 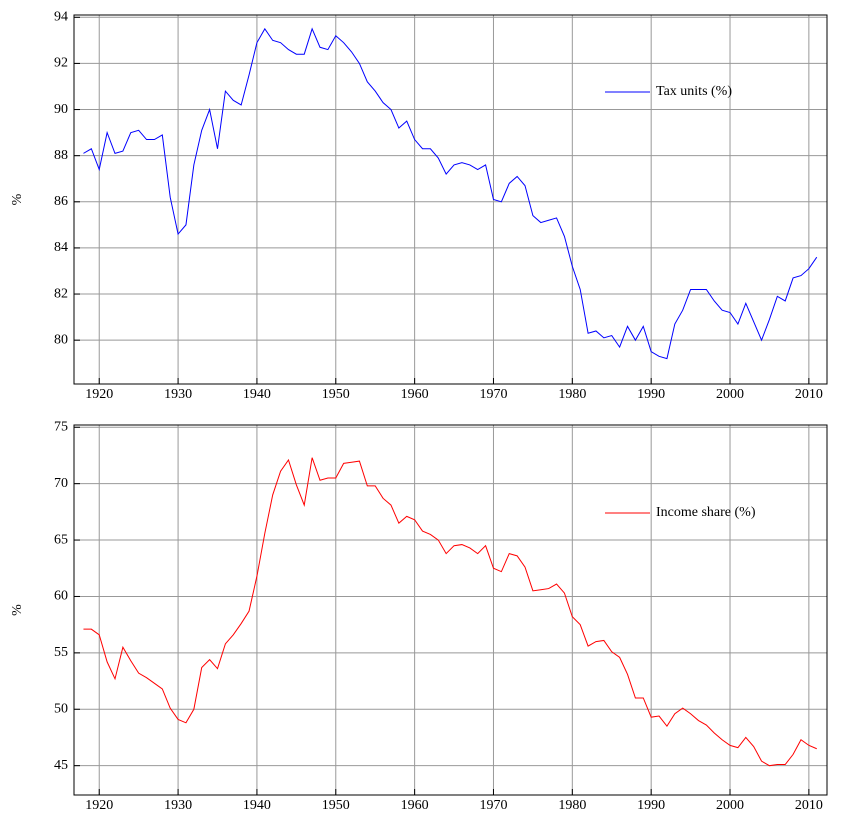 I want to click on y-tick-label: 90, so click(x=61, y=109).